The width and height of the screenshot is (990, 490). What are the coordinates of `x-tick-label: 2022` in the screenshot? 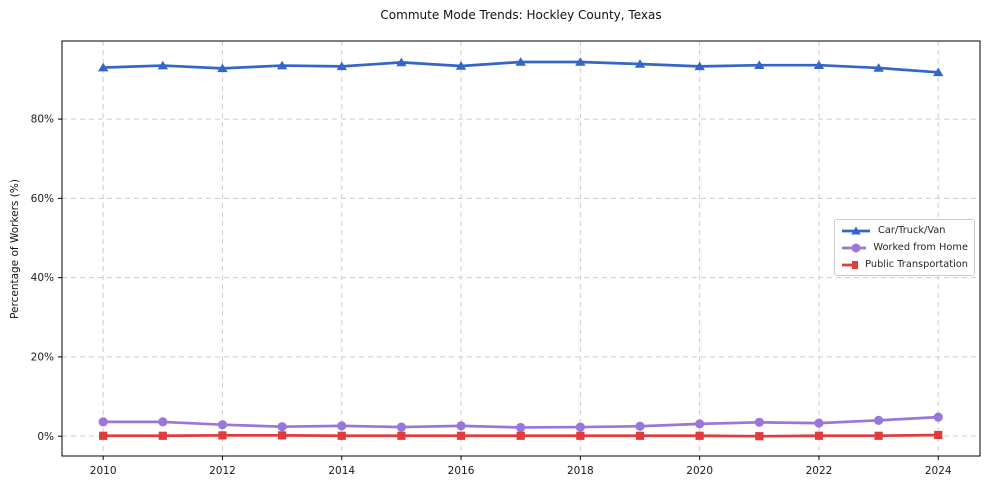 It's located at (819, 471).